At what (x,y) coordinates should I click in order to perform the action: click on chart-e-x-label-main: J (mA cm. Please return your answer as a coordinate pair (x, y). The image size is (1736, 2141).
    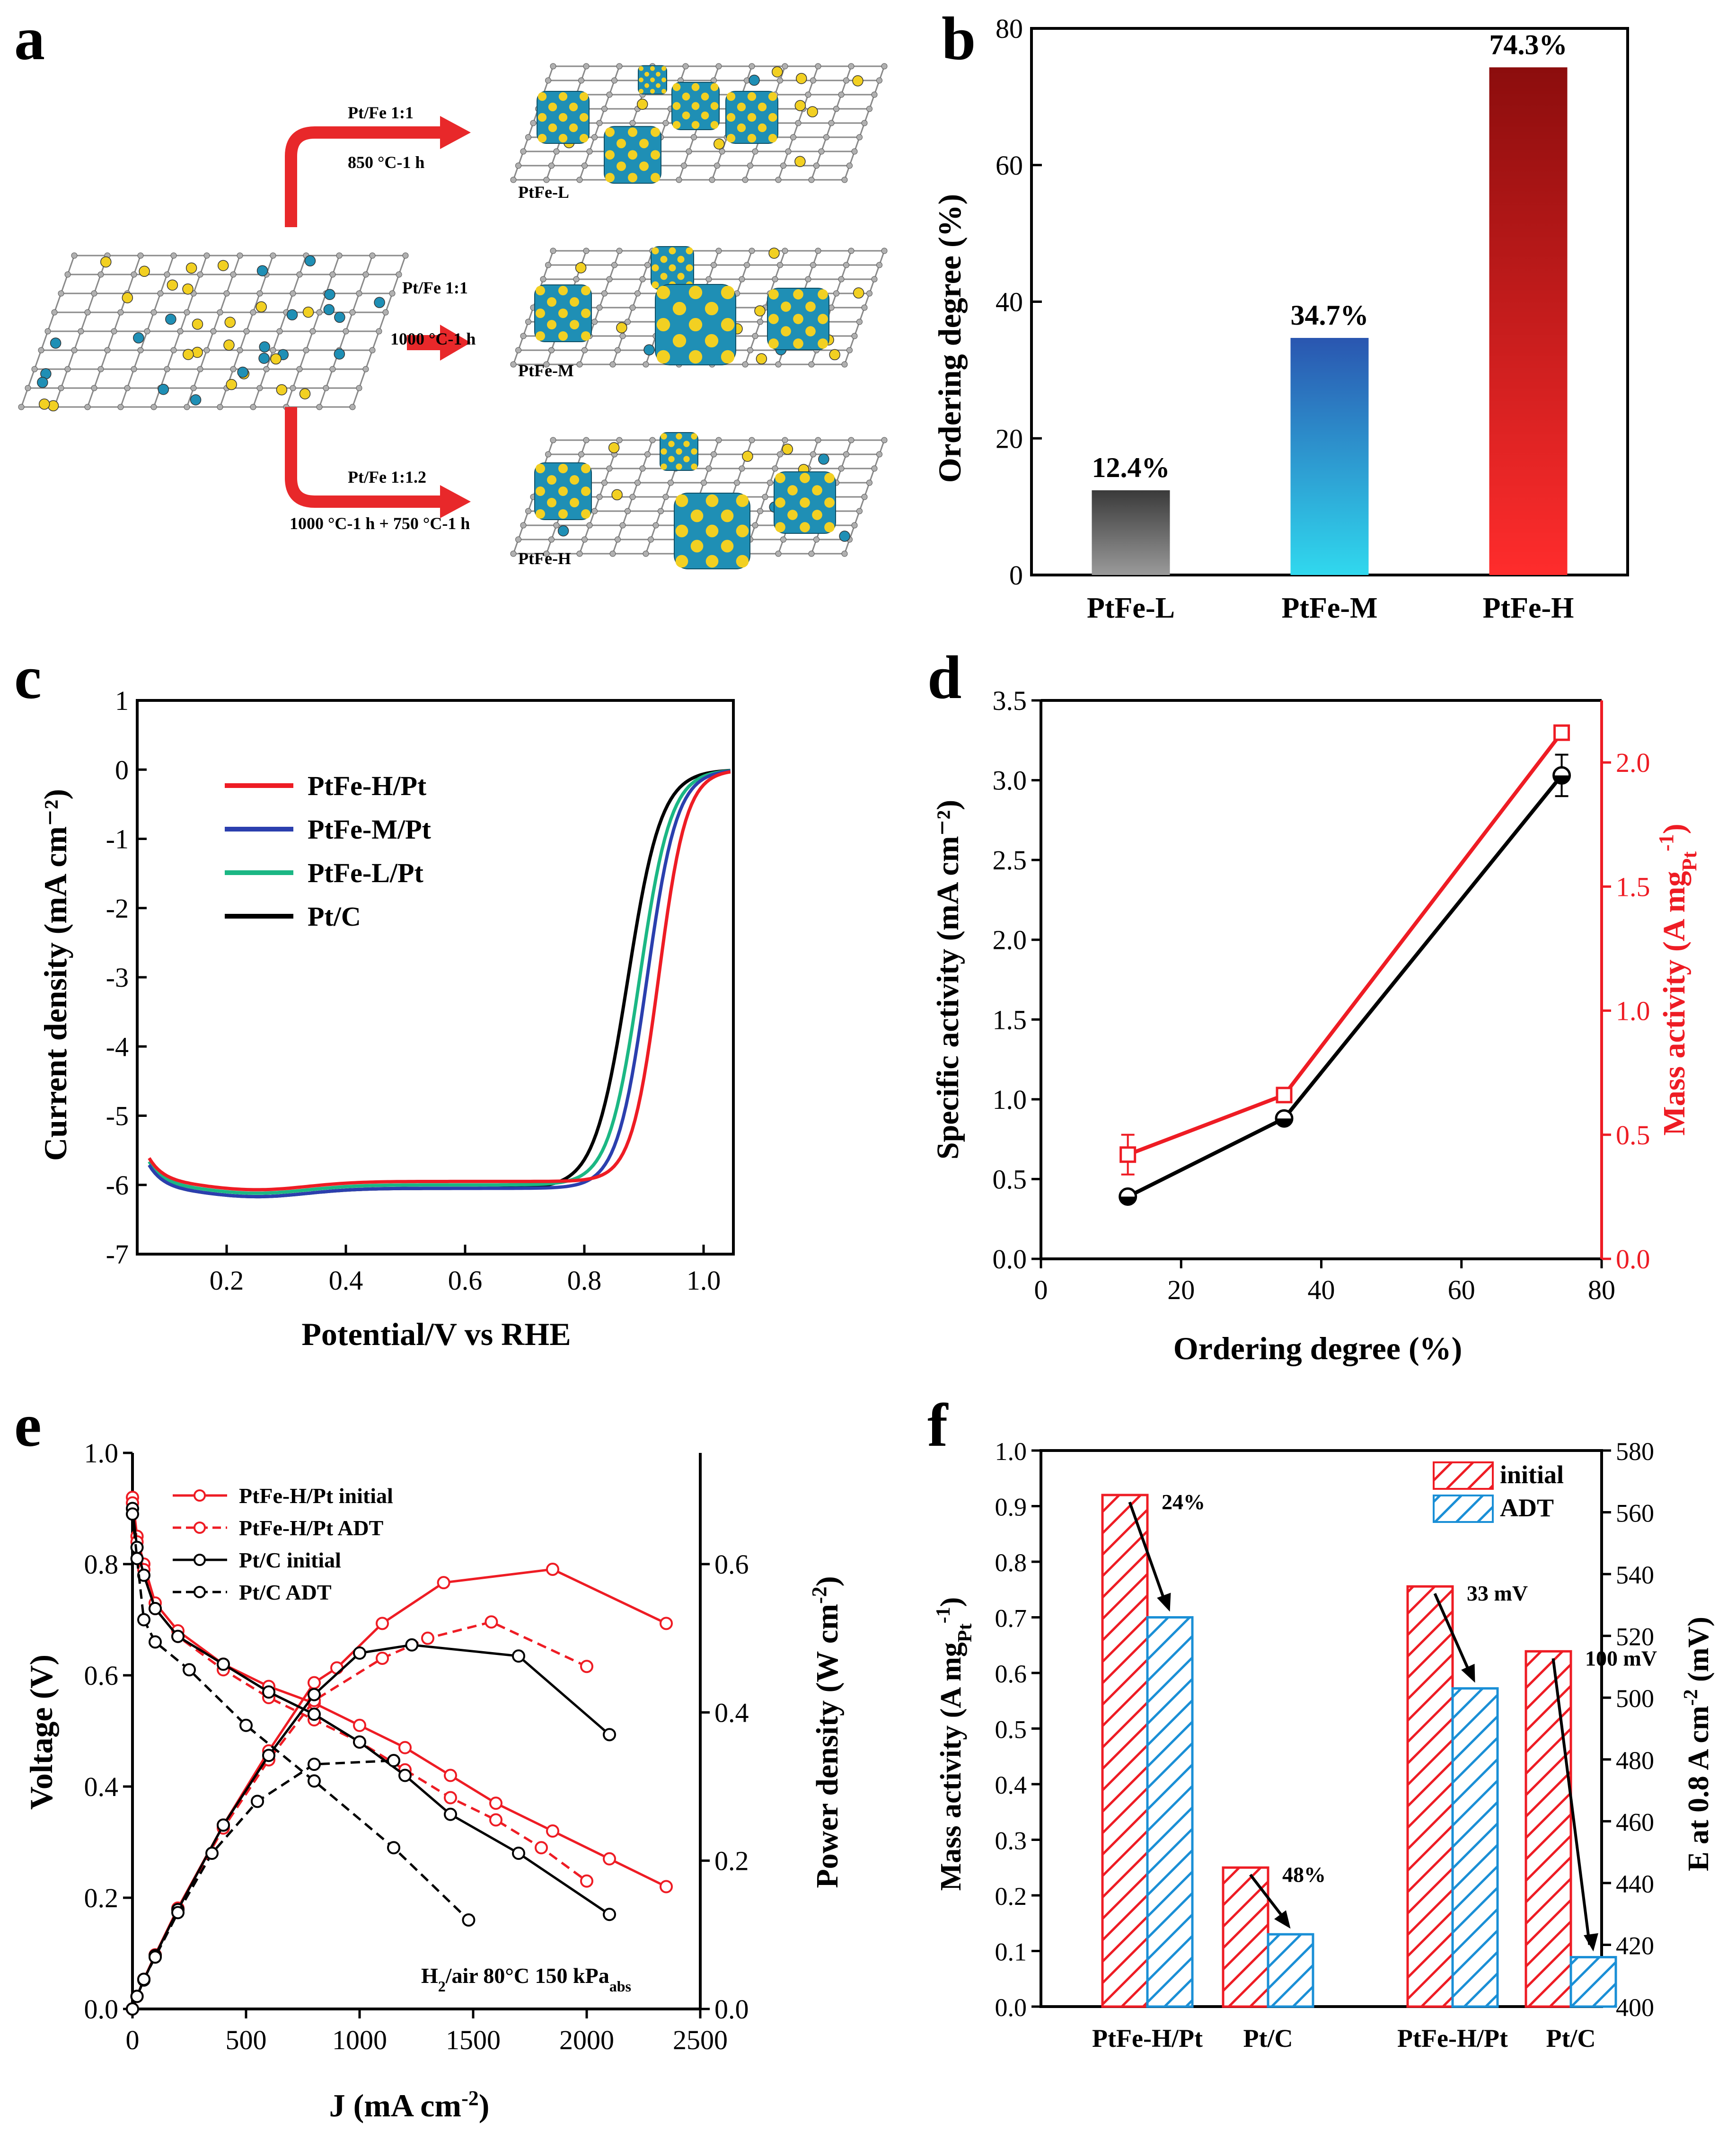
    Looking at the image, I should click on (395, 2105).